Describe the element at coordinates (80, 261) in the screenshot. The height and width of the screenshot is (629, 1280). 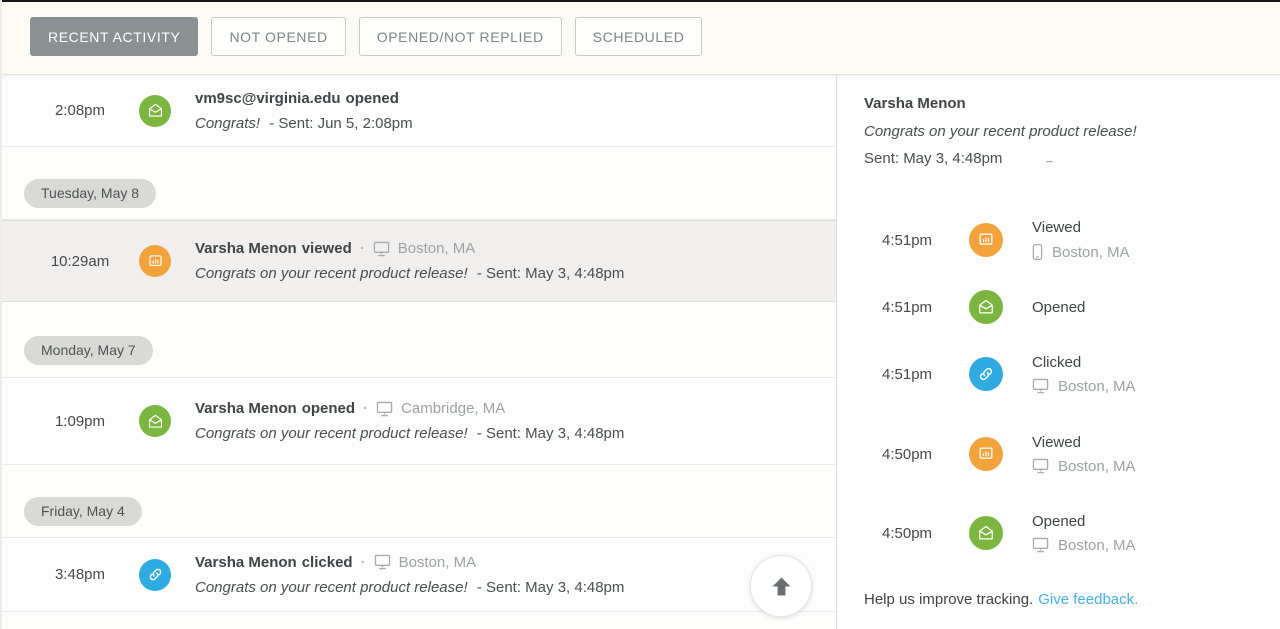
I see `activity-time: 10:29am` at that location.